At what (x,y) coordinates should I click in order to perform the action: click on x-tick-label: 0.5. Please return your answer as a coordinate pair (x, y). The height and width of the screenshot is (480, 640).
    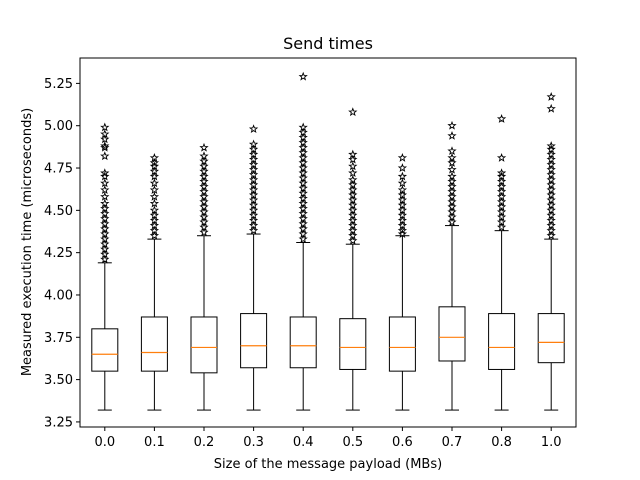
    Looking at the image, I should click on (352, 442).